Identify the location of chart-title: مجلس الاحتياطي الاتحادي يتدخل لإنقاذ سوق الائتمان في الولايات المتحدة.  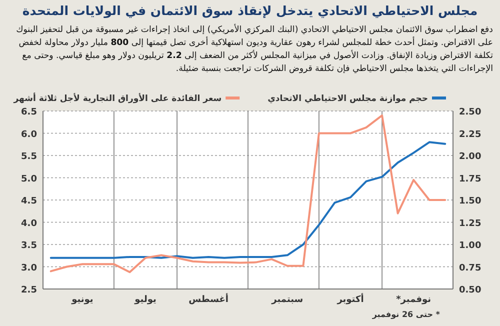
(250, 10).